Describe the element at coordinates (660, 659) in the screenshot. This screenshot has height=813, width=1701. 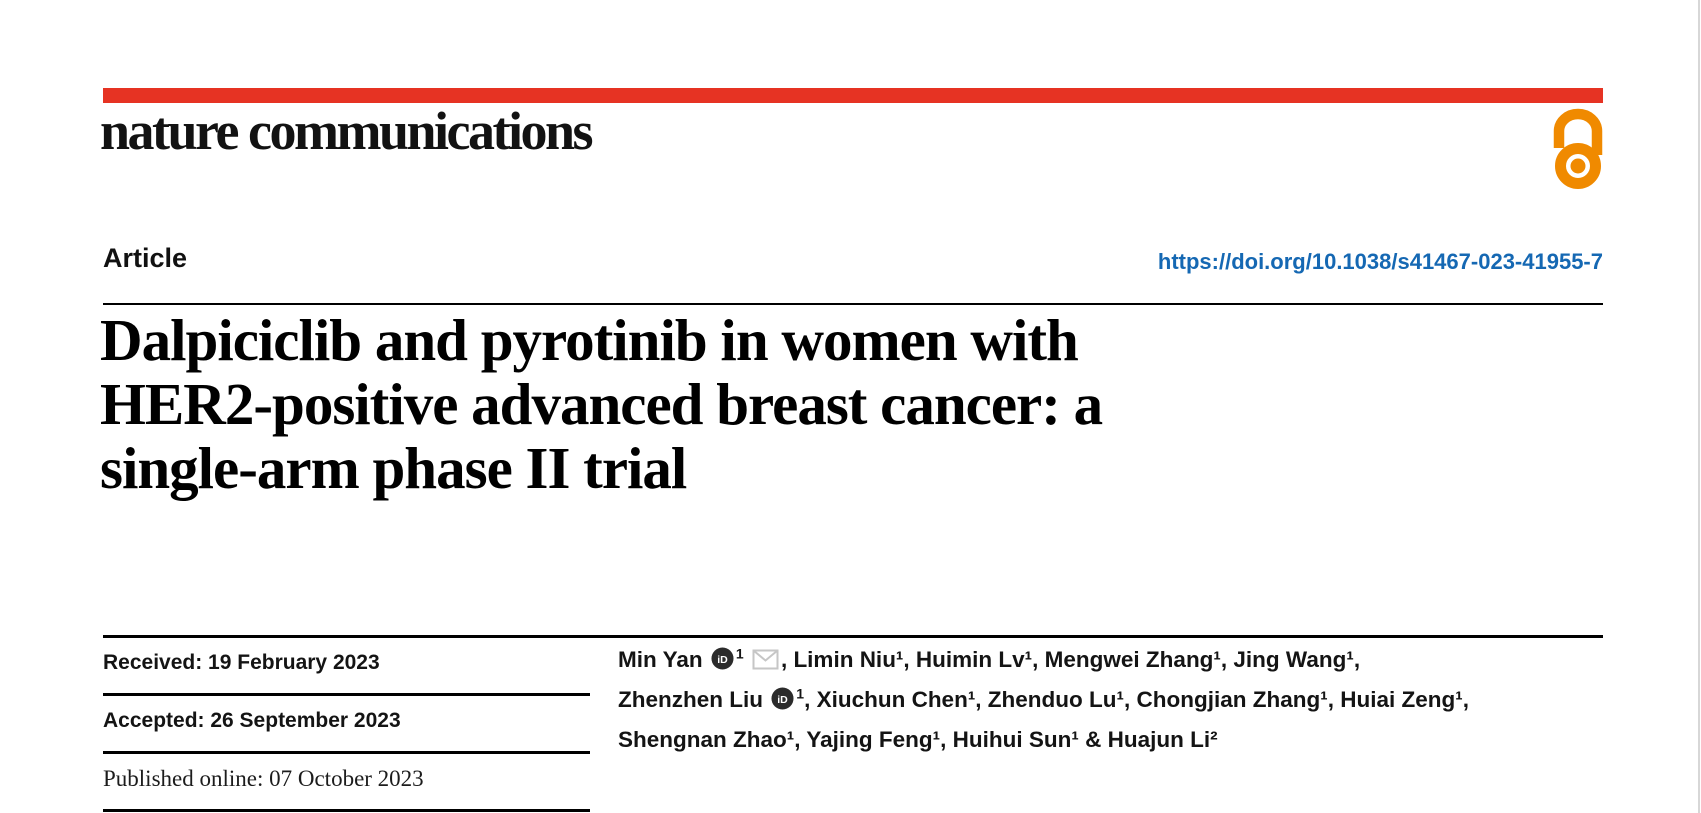
I see `author-name: Min Yan` at that location.